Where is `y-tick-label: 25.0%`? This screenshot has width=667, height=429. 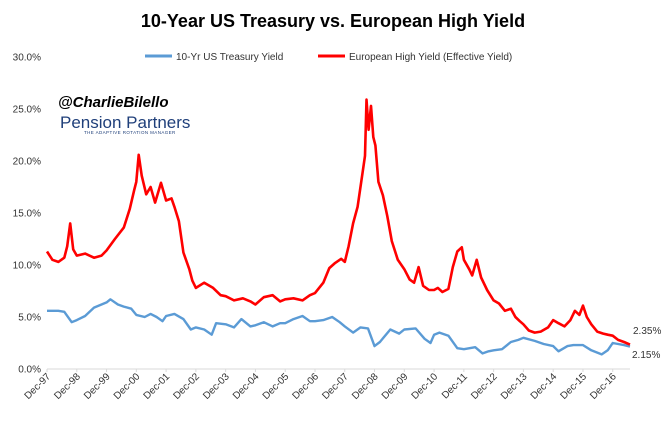
y-tick-label: 25.0% is located at coordinates (27, 110).